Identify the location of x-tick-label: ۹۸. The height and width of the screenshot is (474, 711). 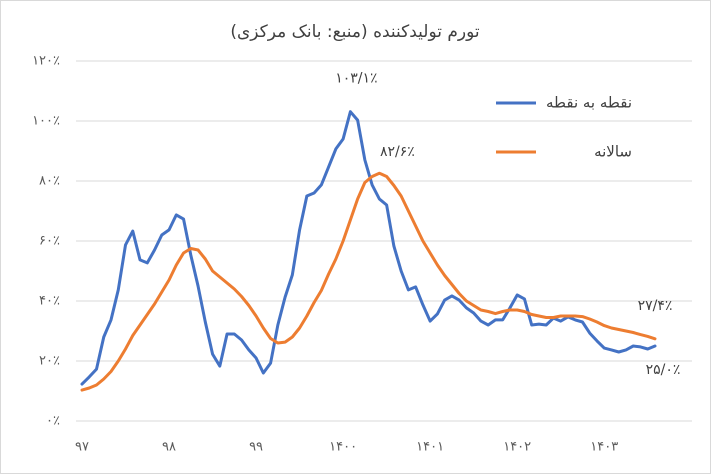
(169, 447).